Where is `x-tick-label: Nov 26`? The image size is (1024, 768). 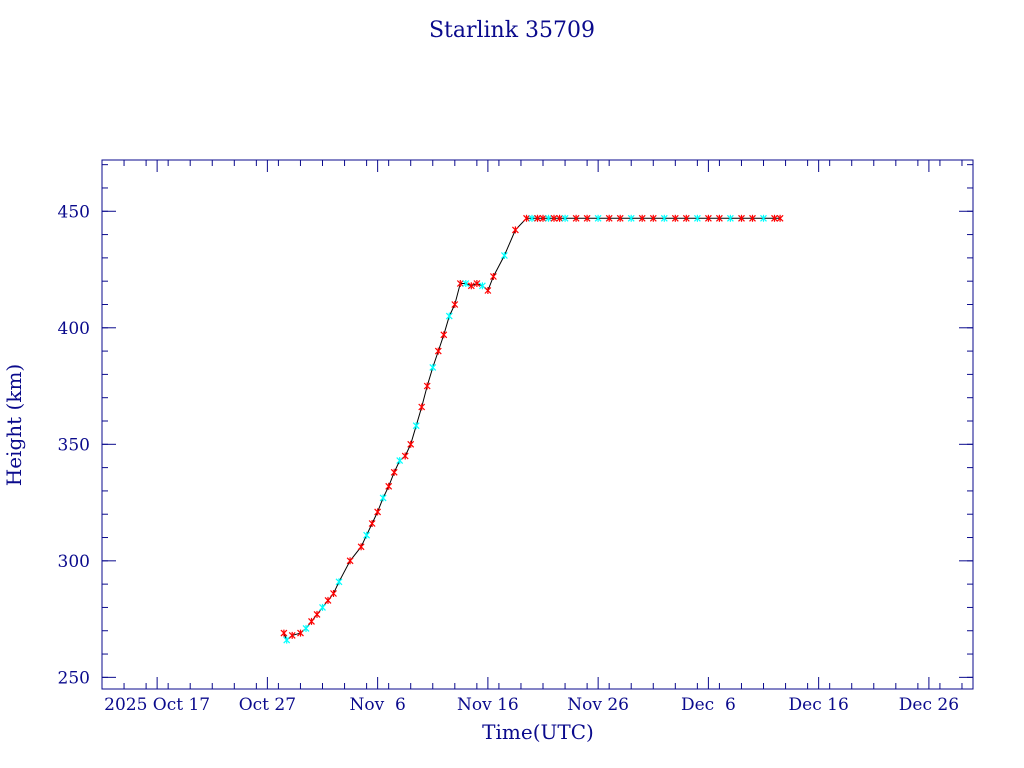
x-tick-label: Nov 26 is located at coordinates (598, 705).